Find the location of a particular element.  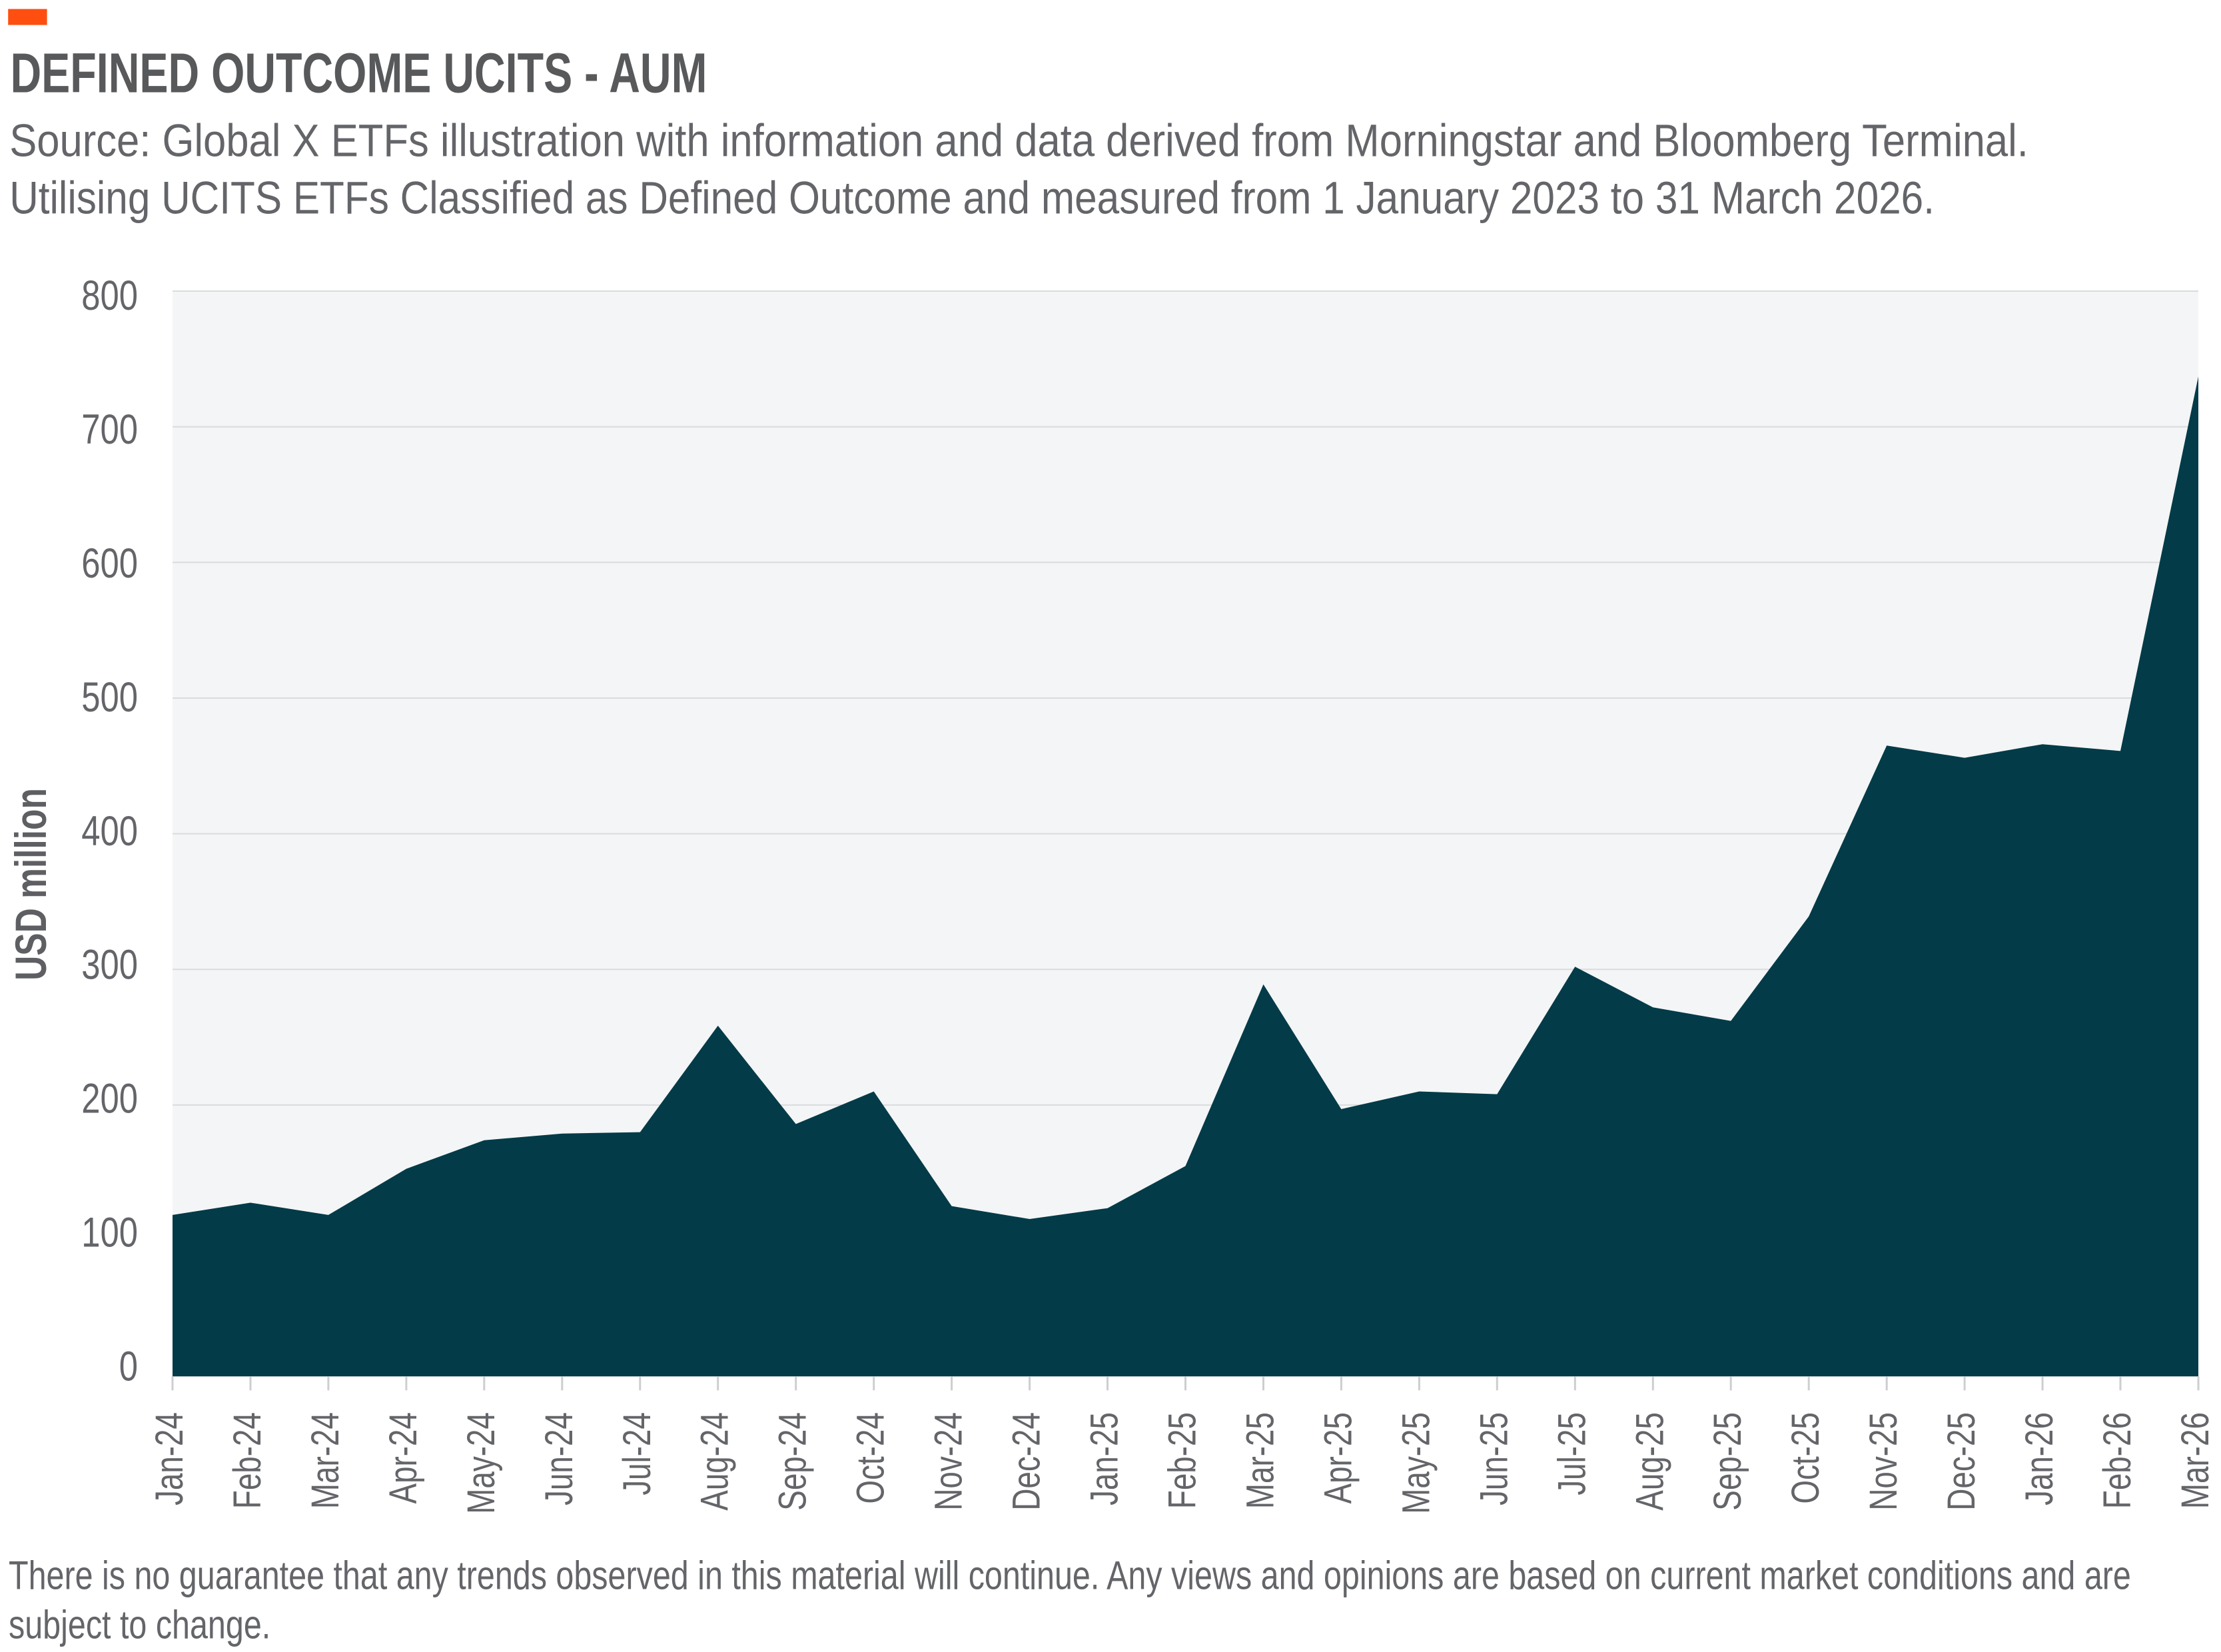

svg-text: Jul-24 is located at coordinates (637, 1453).